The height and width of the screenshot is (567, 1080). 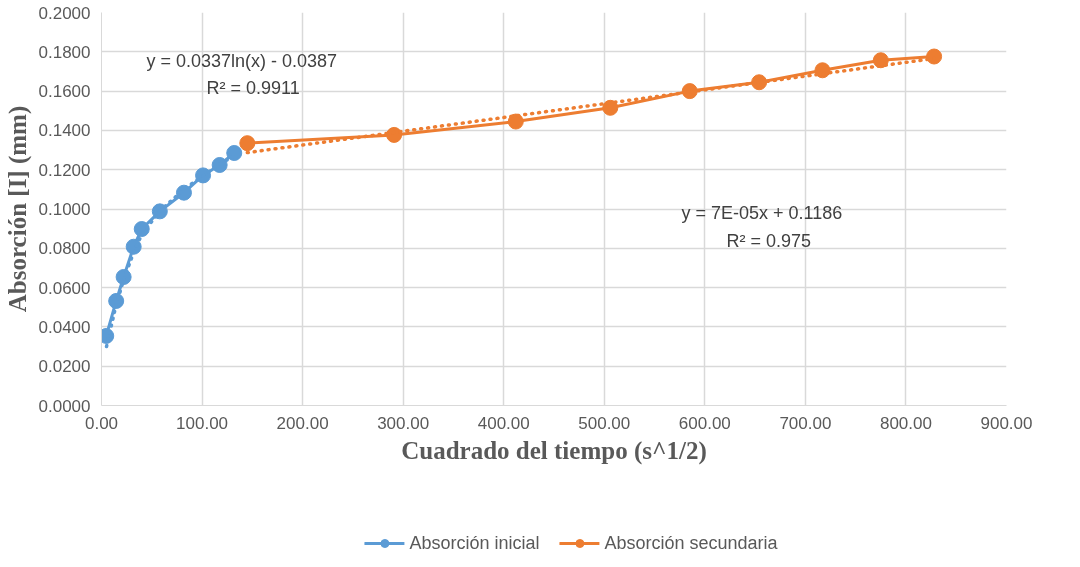 I want to click on y-axis-title: Absorción [I] (mm), so click(x=17, y=209).